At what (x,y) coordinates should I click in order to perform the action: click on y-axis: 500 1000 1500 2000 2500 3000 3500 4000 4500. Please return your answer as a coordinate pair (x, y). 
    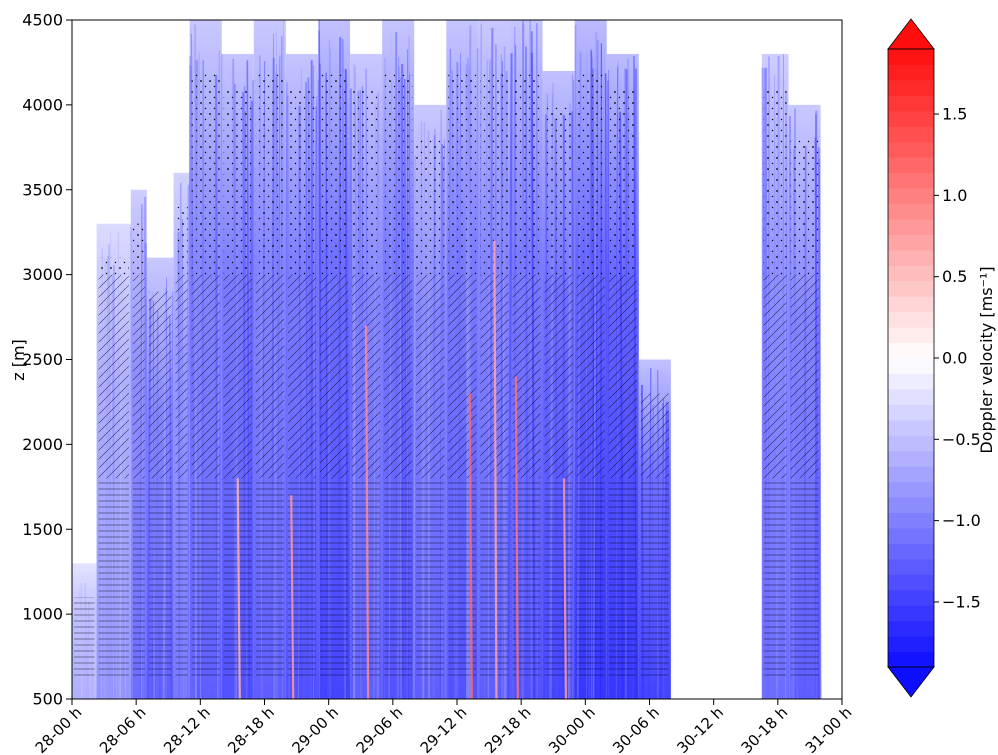
    Looking at the image, I should click on (47, 360).